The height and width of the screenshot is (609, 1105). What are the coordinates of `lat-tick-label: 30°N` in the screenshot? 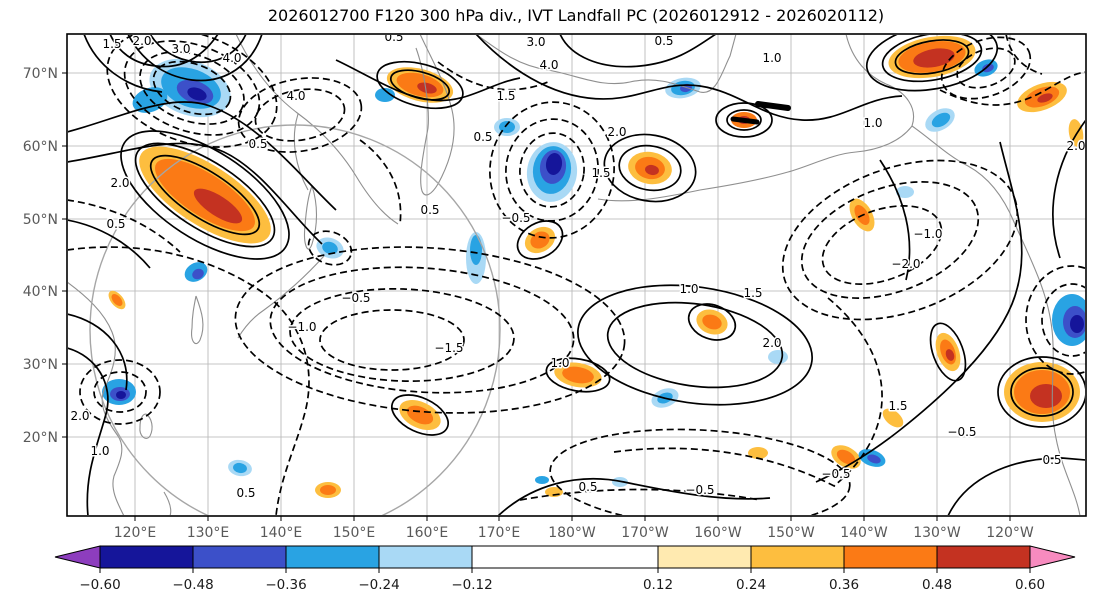 It's located at (40, 365).